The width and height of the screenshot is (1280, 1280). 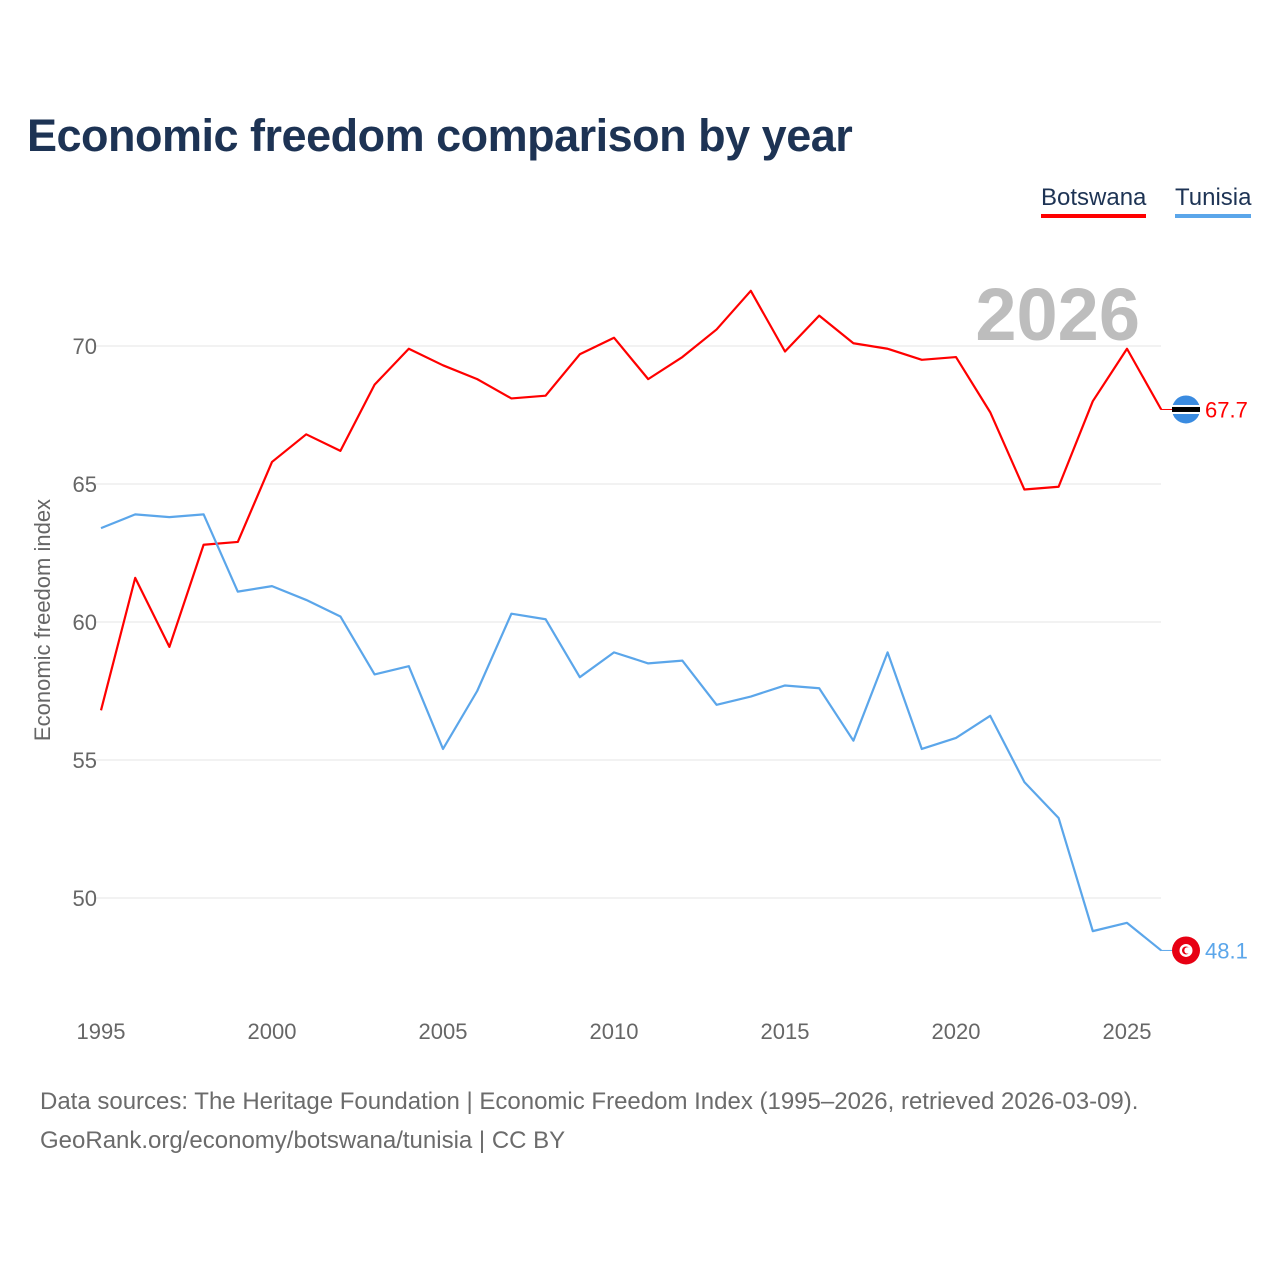 I want to click on y-tick-label: 65, so click(x=85, y=484).